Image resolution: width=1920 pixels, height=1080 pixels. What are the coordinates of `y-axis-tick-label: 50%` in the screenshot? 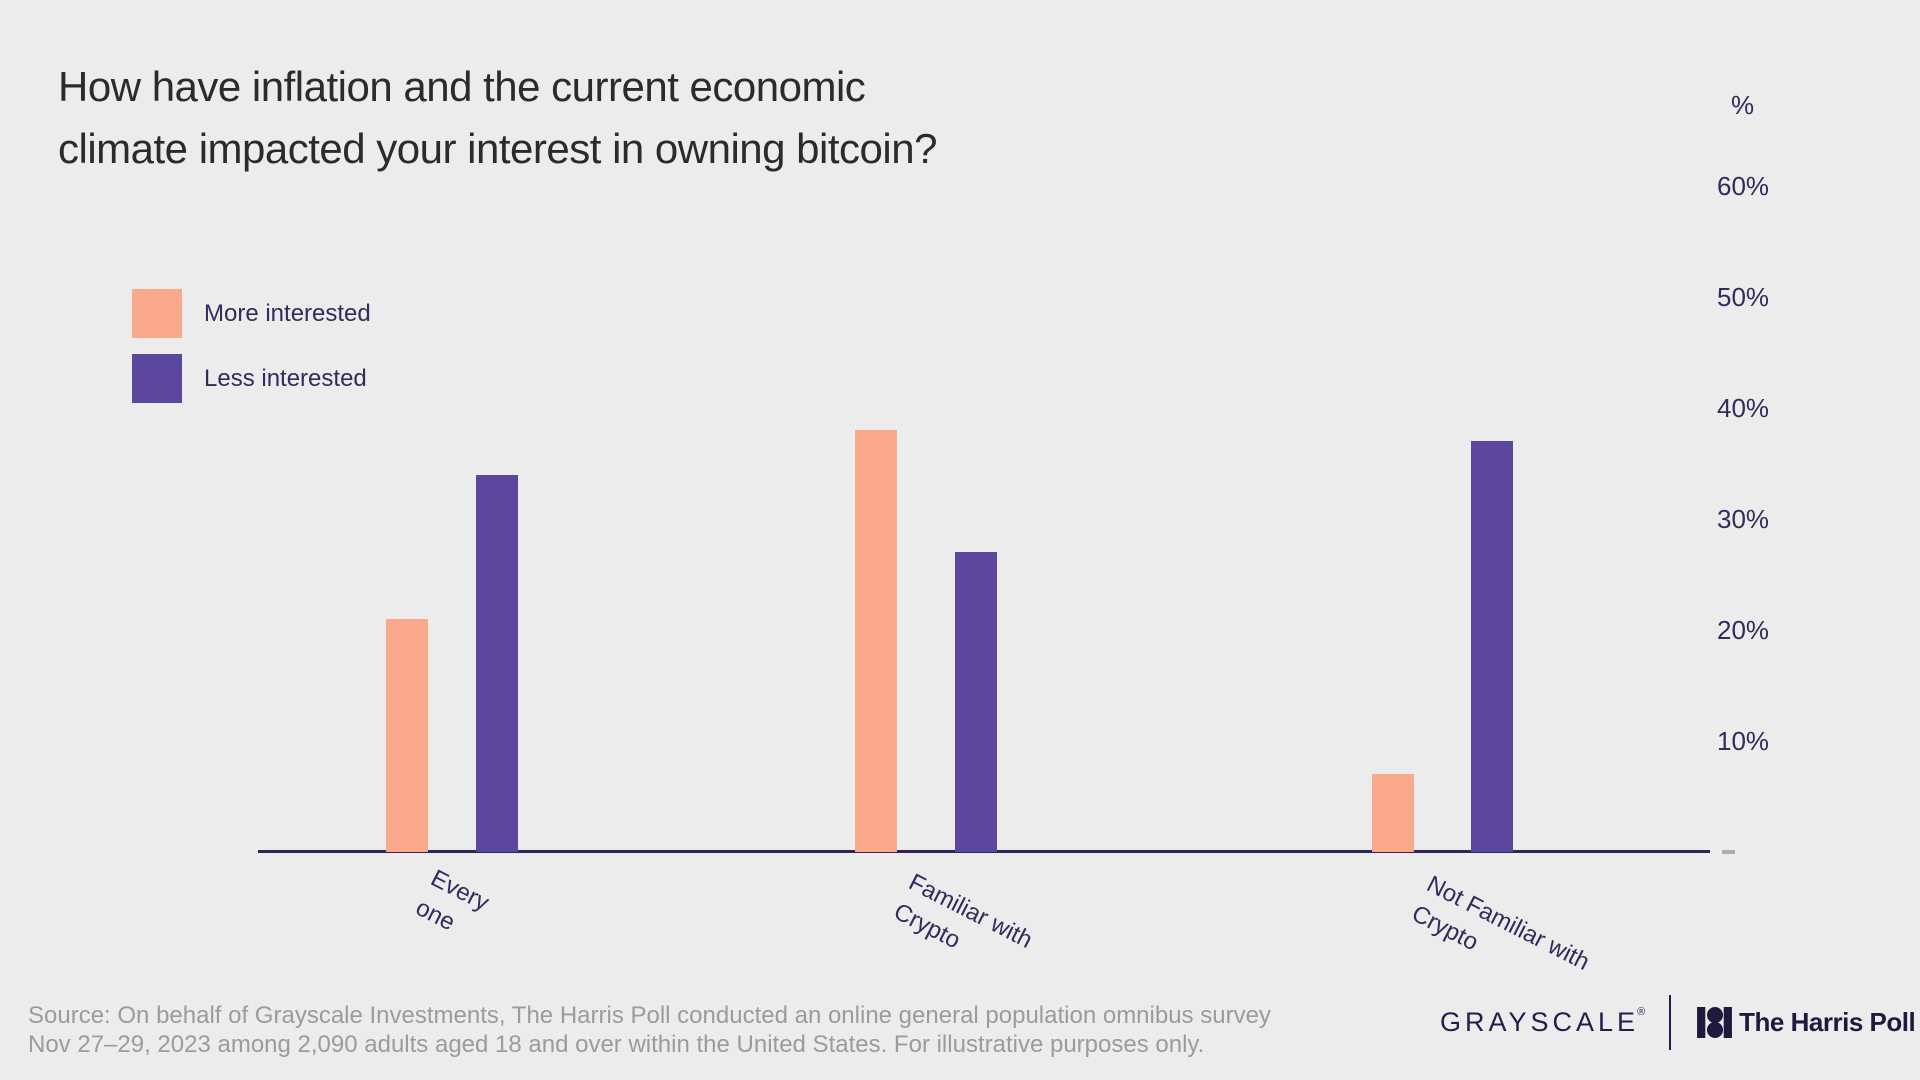 It's located at (1743, 297).